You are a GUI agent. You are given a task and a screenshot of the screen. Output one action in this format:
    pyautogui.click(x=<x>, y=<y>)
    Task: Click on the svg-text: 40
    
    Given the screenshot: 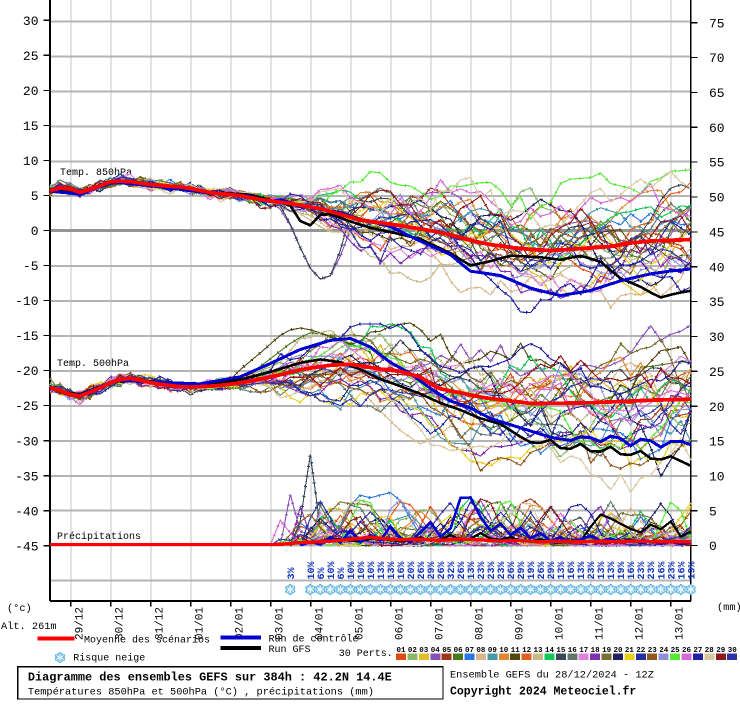 What is the action you would take?
    pyautogui.click(x=717, y=267)
    